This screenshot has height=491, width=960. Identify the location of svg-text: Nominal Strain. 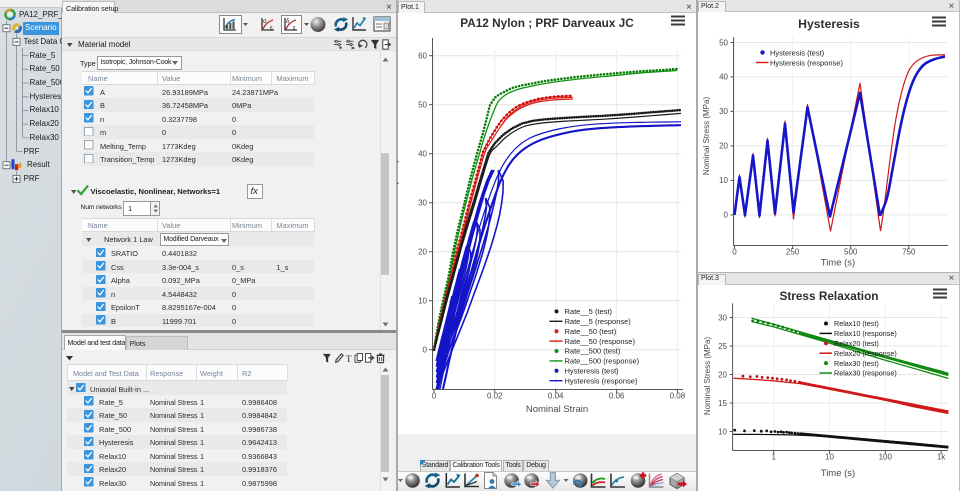
(557, 409).